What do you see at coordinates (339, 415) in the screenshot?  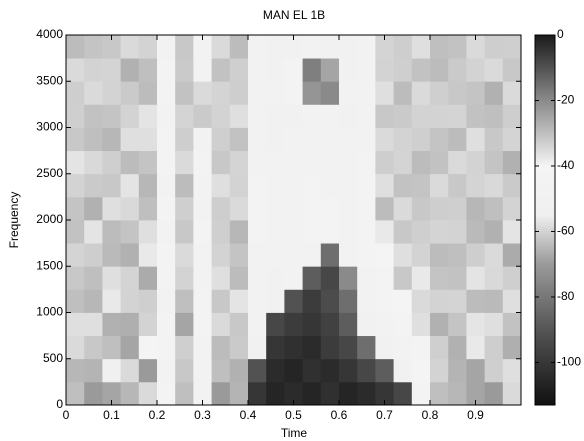 I see `x-tick-label: 0.6` at bounding box center [339, 415].